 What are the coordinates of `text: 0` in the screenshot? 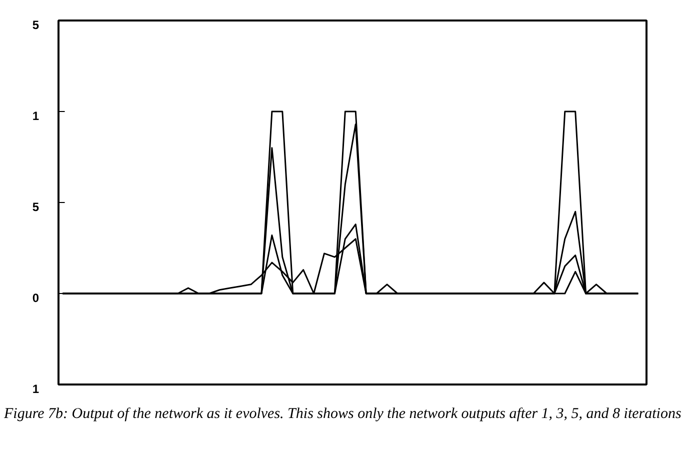 It's located at (35, 298).